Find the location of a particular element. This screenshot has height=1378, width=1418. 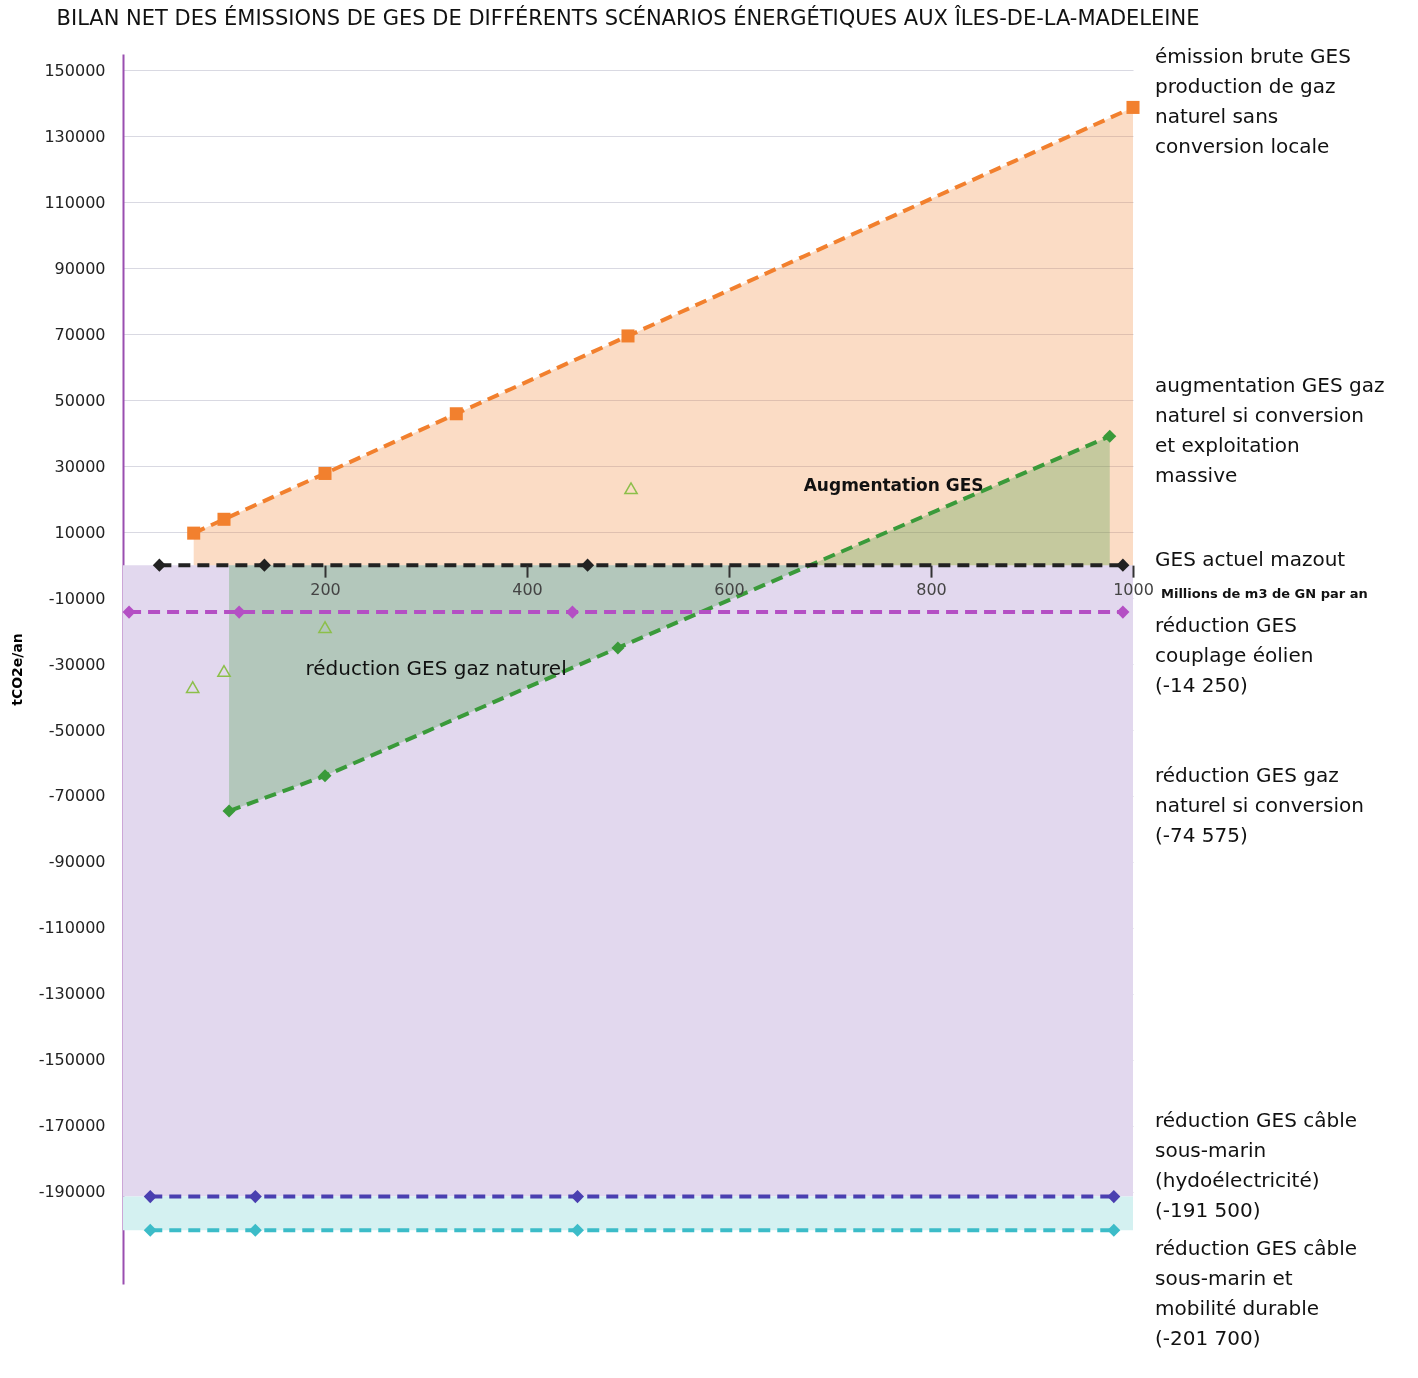

y-tick-label: -190000 is located at coordinates (72, 1192).